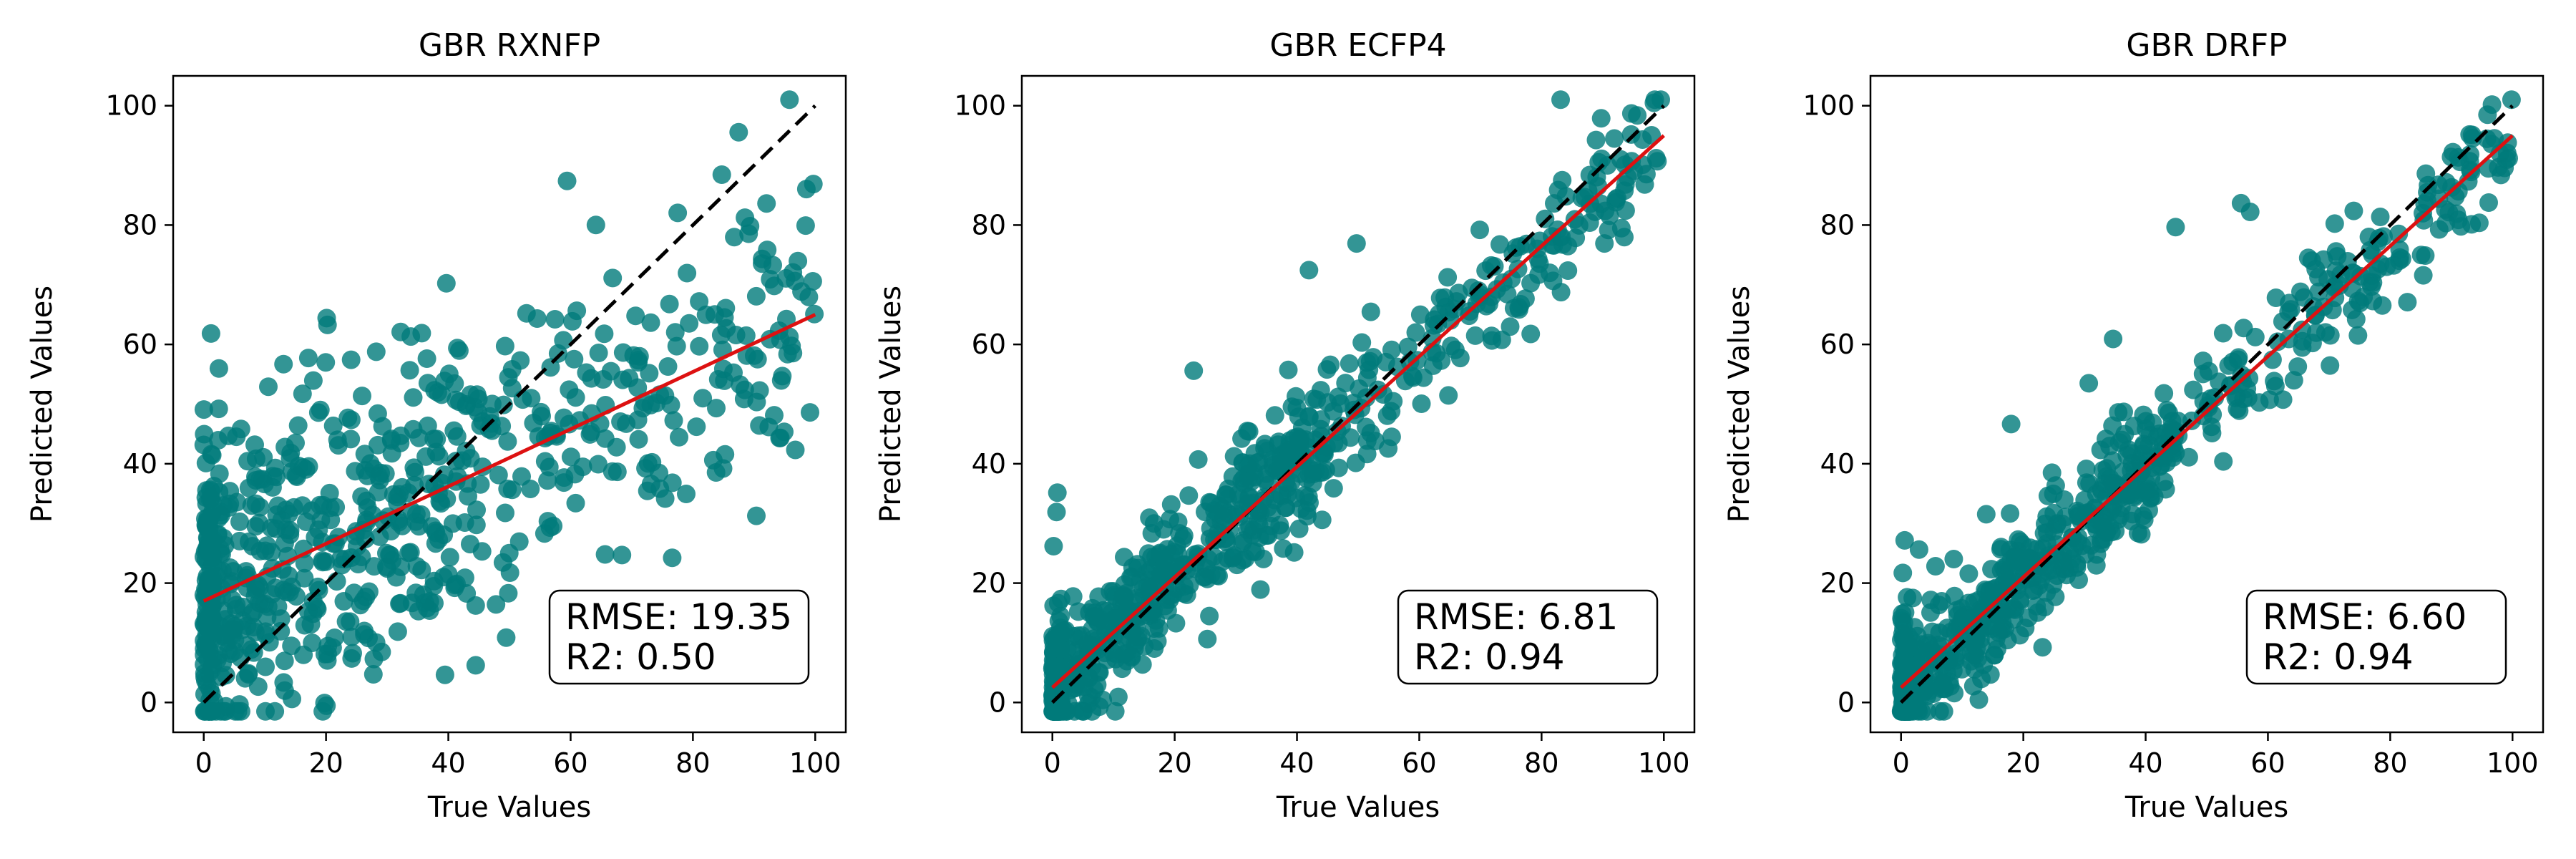  Describe the element at coordinates (448, 763) in the screenshot. I see `x-tick-label: 40` at that location.